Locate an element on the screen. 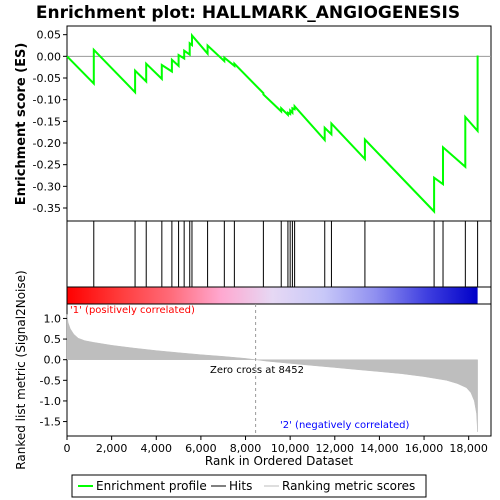 The height and width of the screenshot is (500, 500). es-y-tick-label: -0.15 is located at coordinates (47, 121).